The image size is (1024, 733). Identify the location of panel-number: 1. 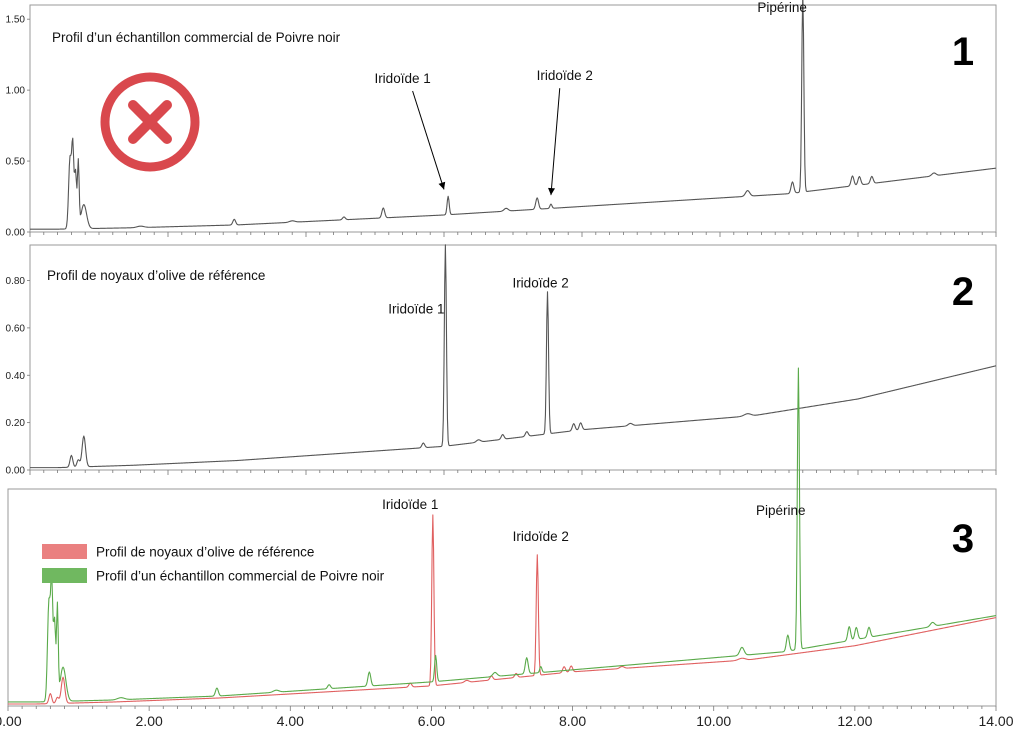
(963, 52).